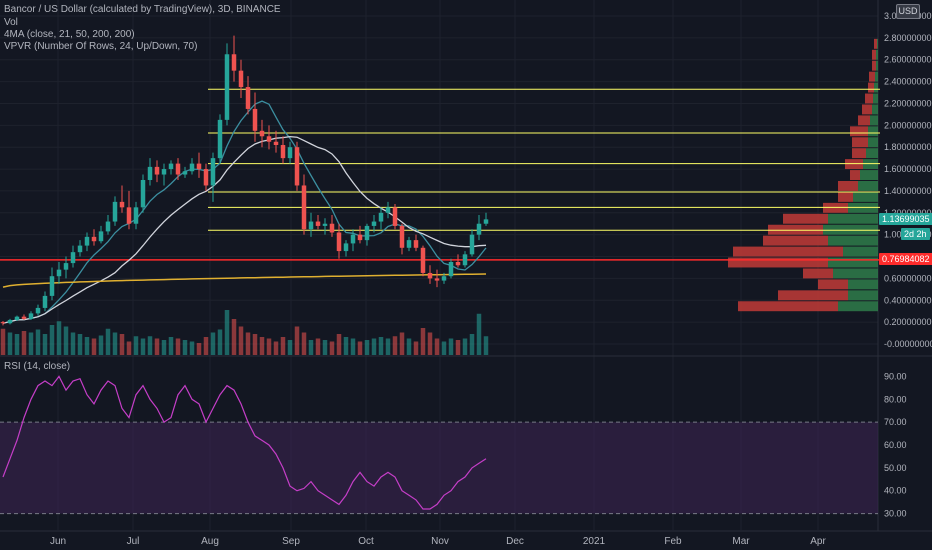 The image size is (932, 550). Describe the element at coordinates (895, 468) in the screenshot. I see `rsi-tick-label: 50.00` at that location.